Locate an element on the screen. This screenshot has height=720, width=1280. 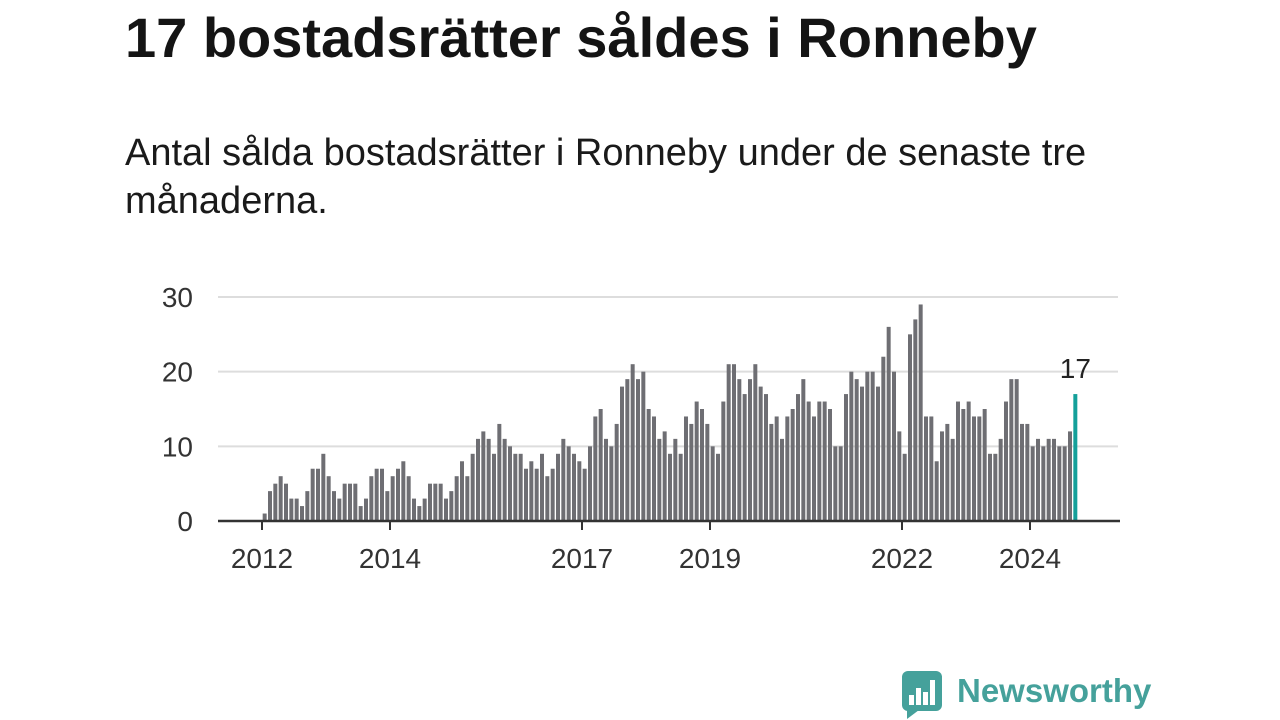
y-tick-label: 20 is located at coordinates (177, 372).